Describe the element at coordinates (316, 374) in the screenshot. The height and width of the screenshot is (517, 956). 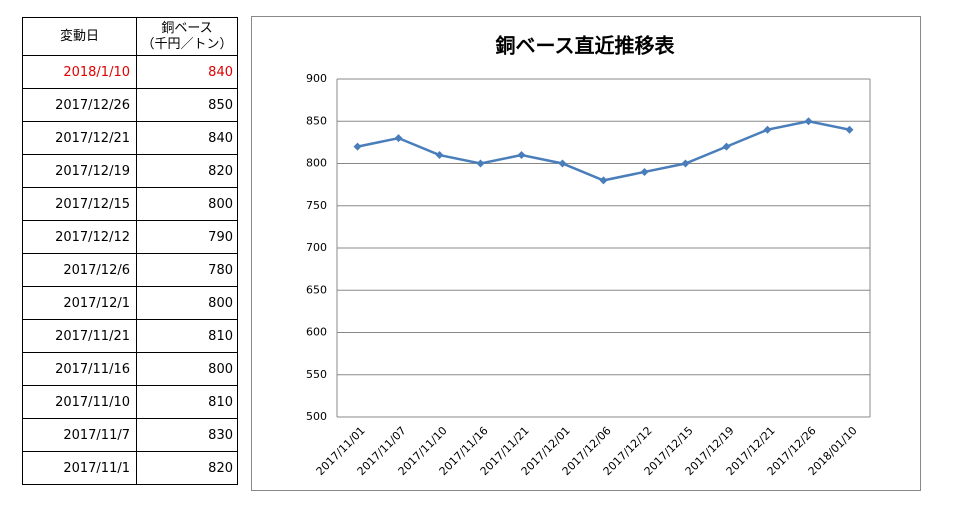
I see `y-tick-label: 550` at that location.